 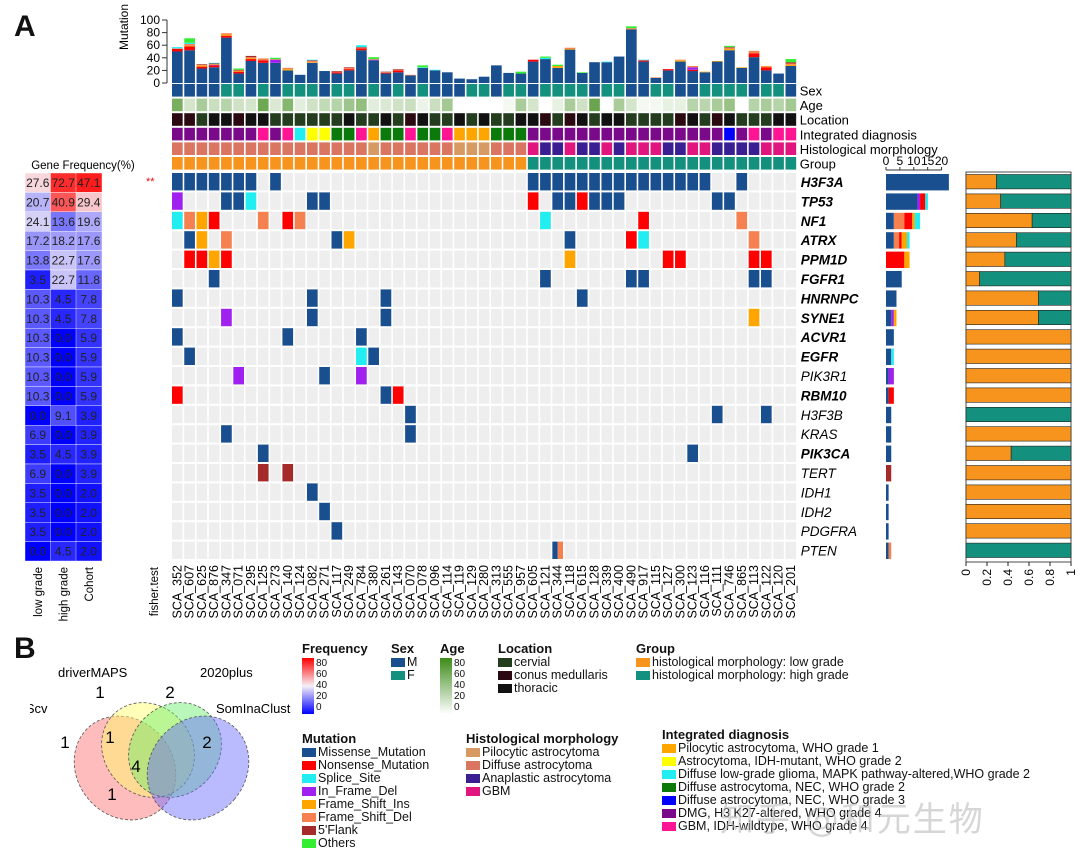 I want to click on annotation-cell-integrated-diagnosis, so click(x=189, y=134).